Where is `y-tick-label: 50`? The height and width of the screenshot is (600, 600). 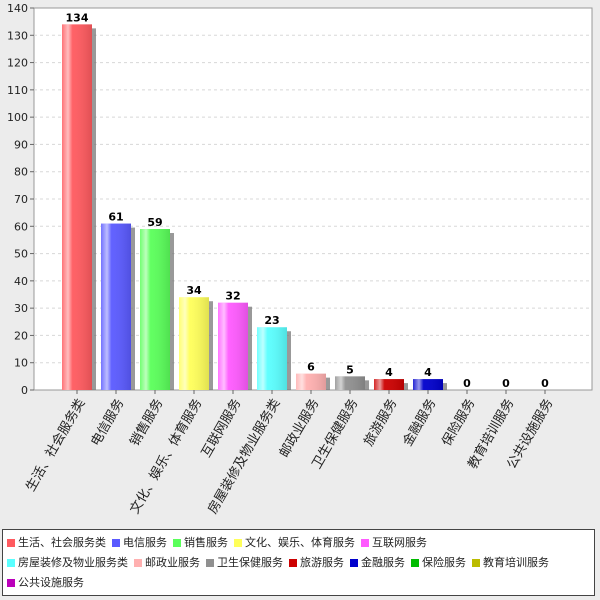
y-tick-label: 50 is located at coordinates (21, 254).